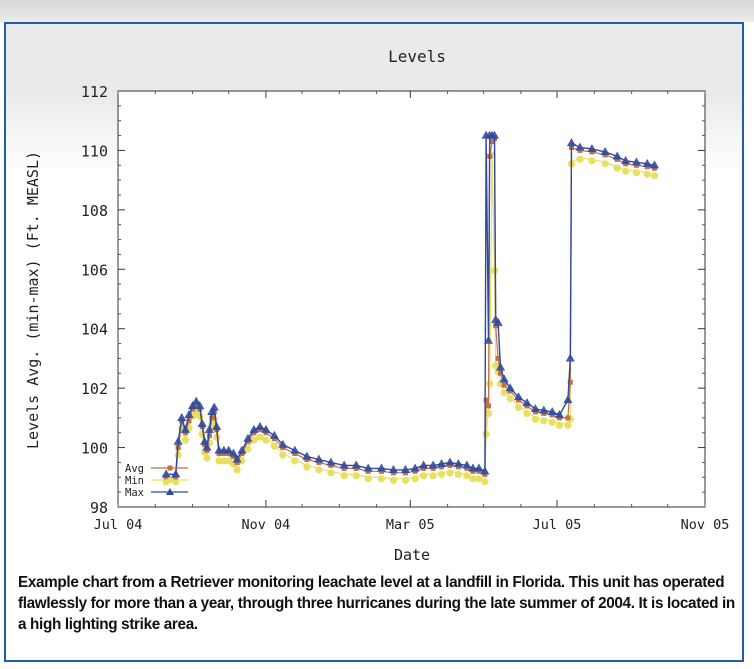  Describe the element at coordinates (410, 525) in the screenshot. I see `x-tick-label: Mar 05` at that location.